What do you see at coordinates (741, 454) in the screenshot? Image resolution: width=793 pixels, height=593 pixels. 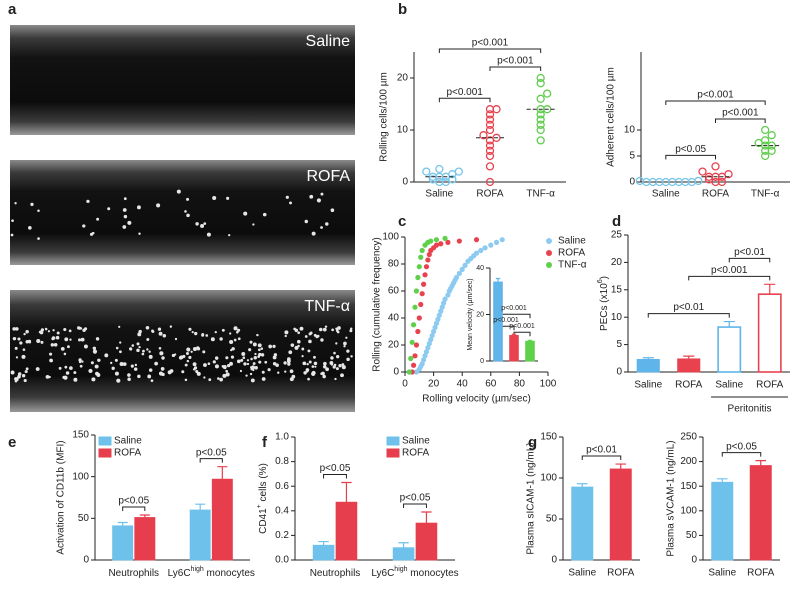 I see `brackets` at bounding box center [741, 454].